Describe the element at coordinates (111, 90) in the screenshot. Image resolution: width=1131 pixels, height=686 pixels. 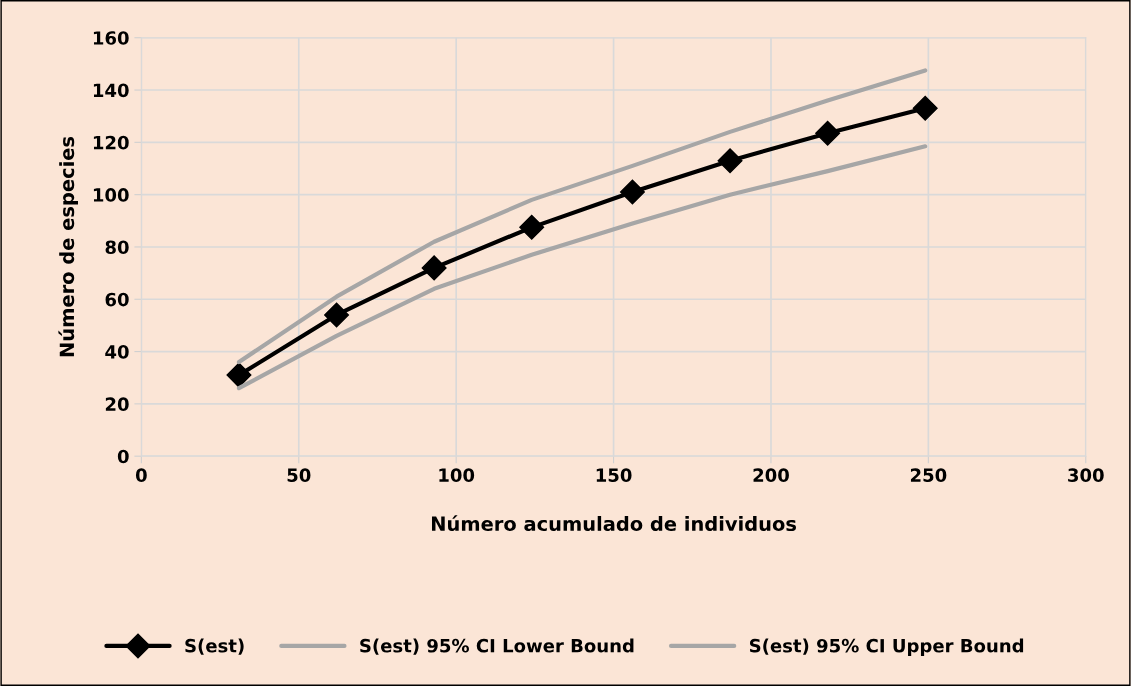
I see `y-tick-label: 140` at that location.